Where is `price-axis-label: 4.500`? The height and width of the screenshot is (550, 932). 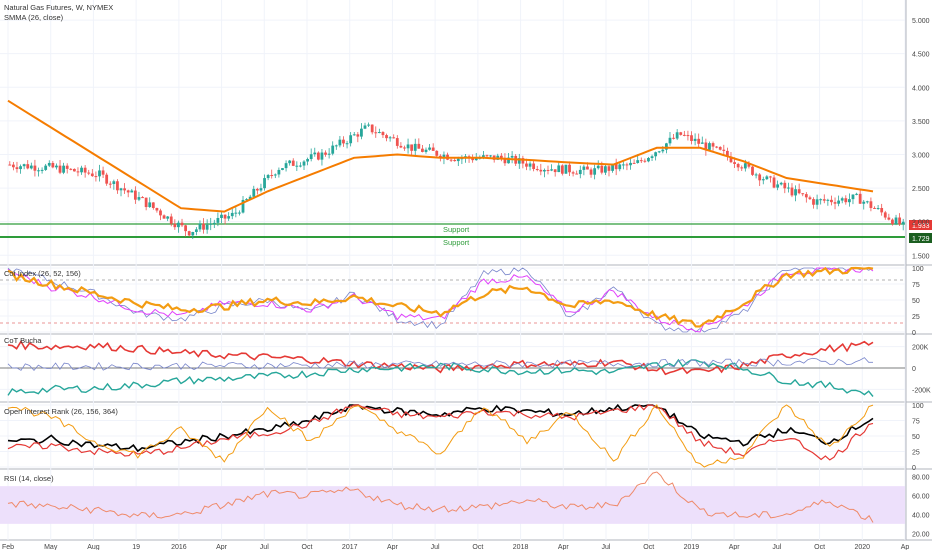
price-axis-label: 4.500 is located at coordinates (921, 55).